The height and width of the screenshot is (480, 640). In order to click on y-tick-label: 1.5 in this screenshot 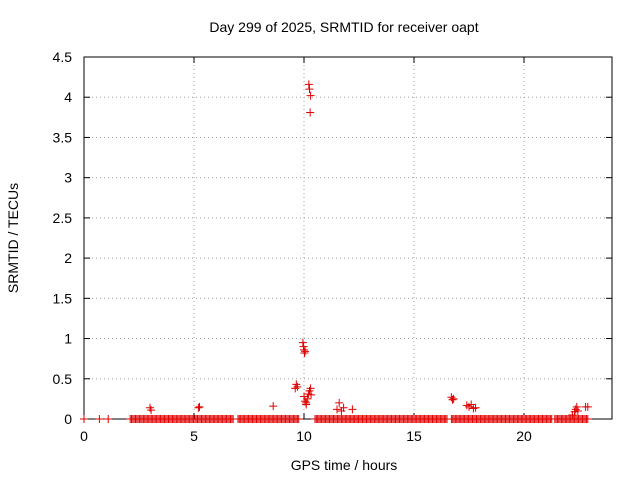, I will do `click(63, 298)`.